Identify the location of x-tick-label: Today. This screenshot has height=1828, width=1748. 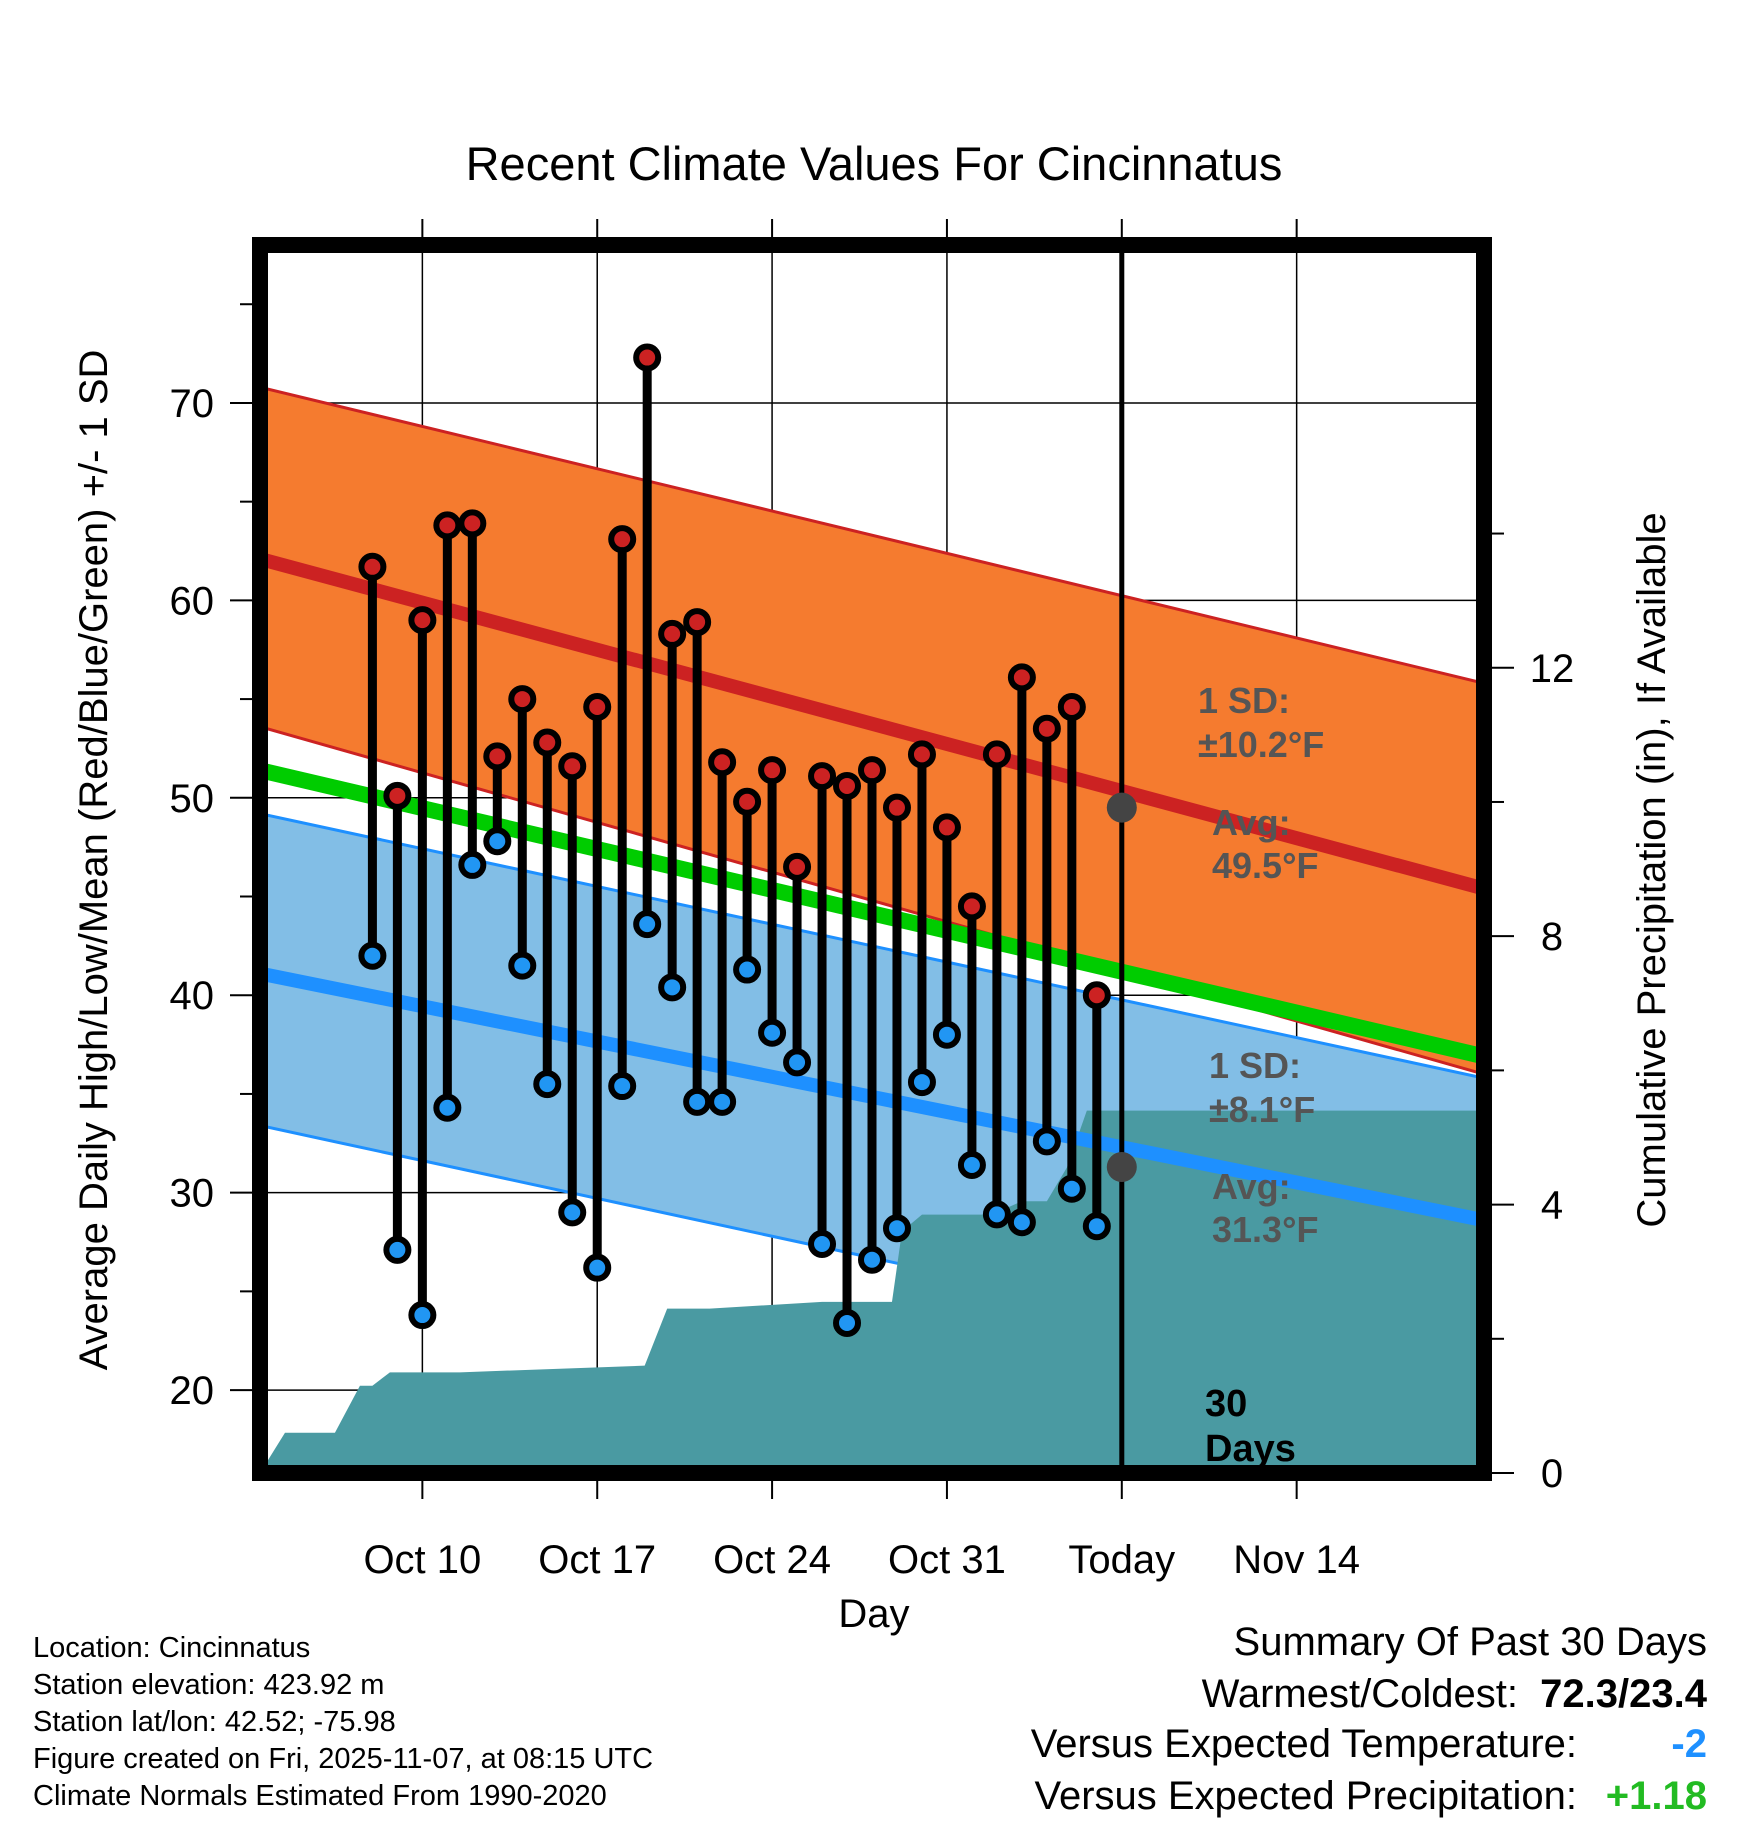
(1121, 1560).